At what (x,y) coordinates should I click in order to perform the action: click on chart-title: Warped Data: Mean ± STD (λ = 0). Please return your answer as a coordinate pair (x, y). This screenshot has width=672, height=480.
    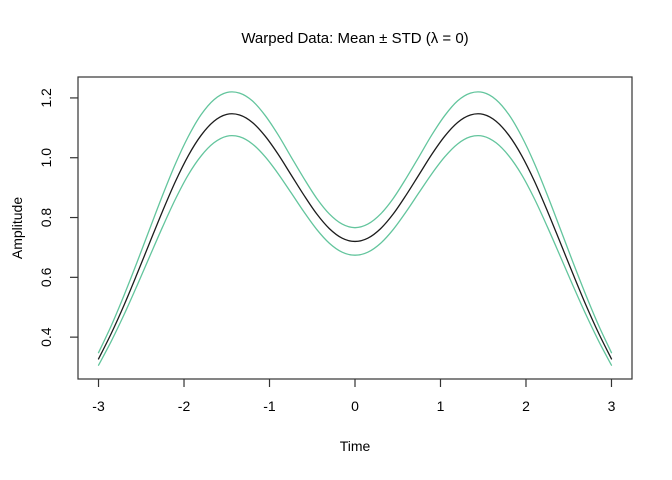
    Looking at the image, I should click on (355, 38).